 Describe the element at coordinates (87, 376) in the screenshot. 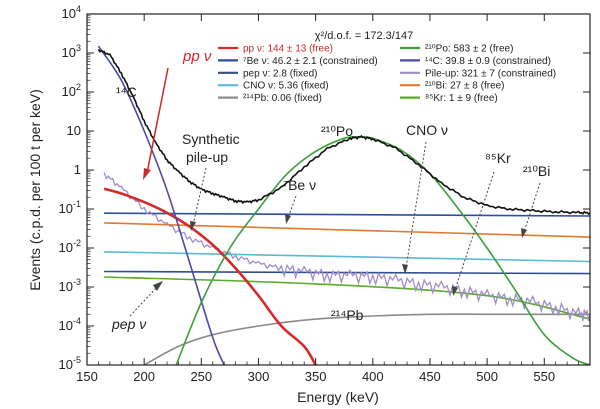

I see `x-tick-label: 150` at that location.